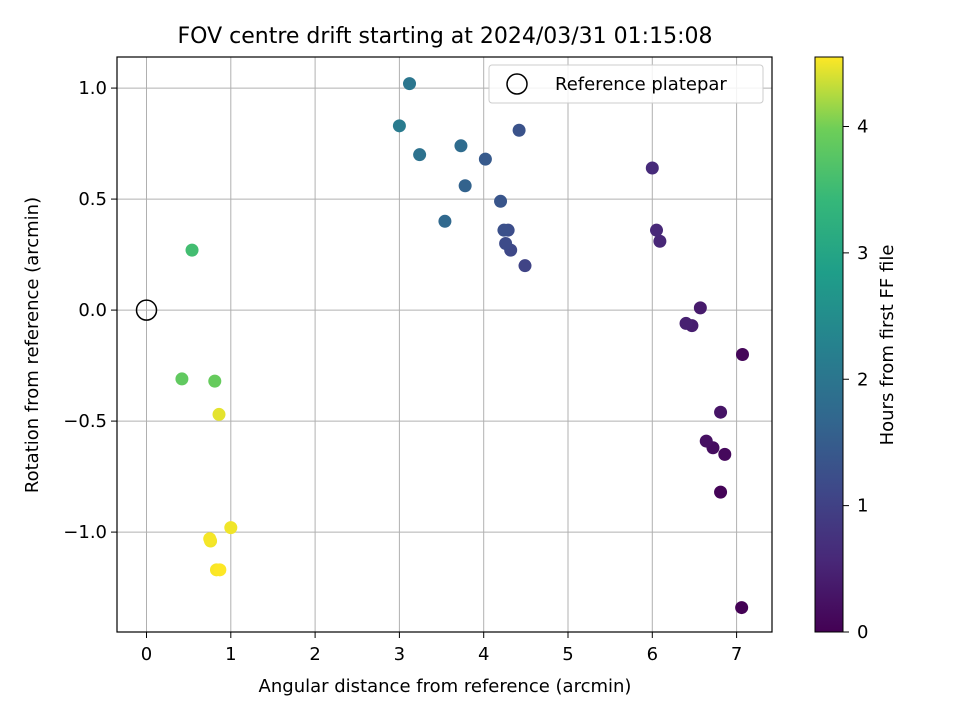 This screenshot has width=960, height=720. What do you see at coordinates (483, 654) in the screenshot?
I see `x-tick-label: 4` at bounding box center [483, 654].